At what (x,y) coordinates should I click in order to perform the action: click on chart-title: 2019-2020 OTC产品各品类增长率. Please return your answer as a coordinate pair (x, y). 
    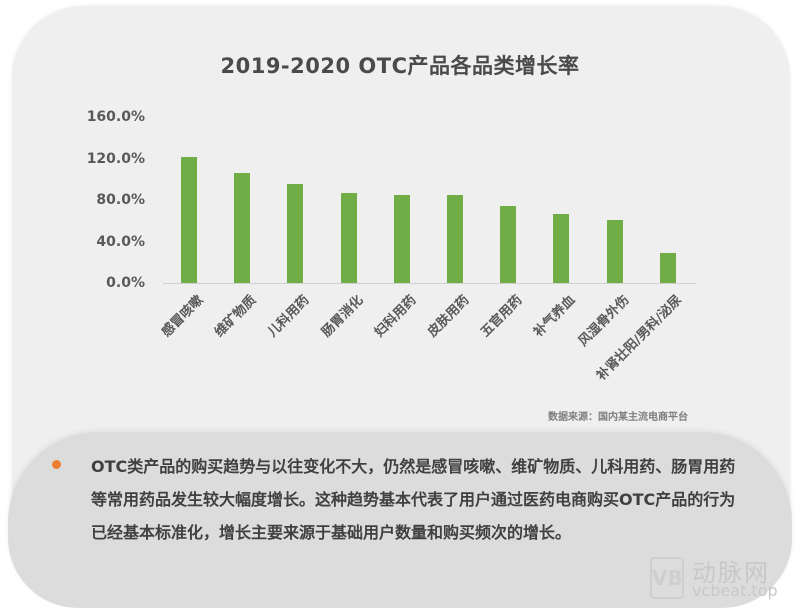
    Looking at the image, I should click on (400, 66).